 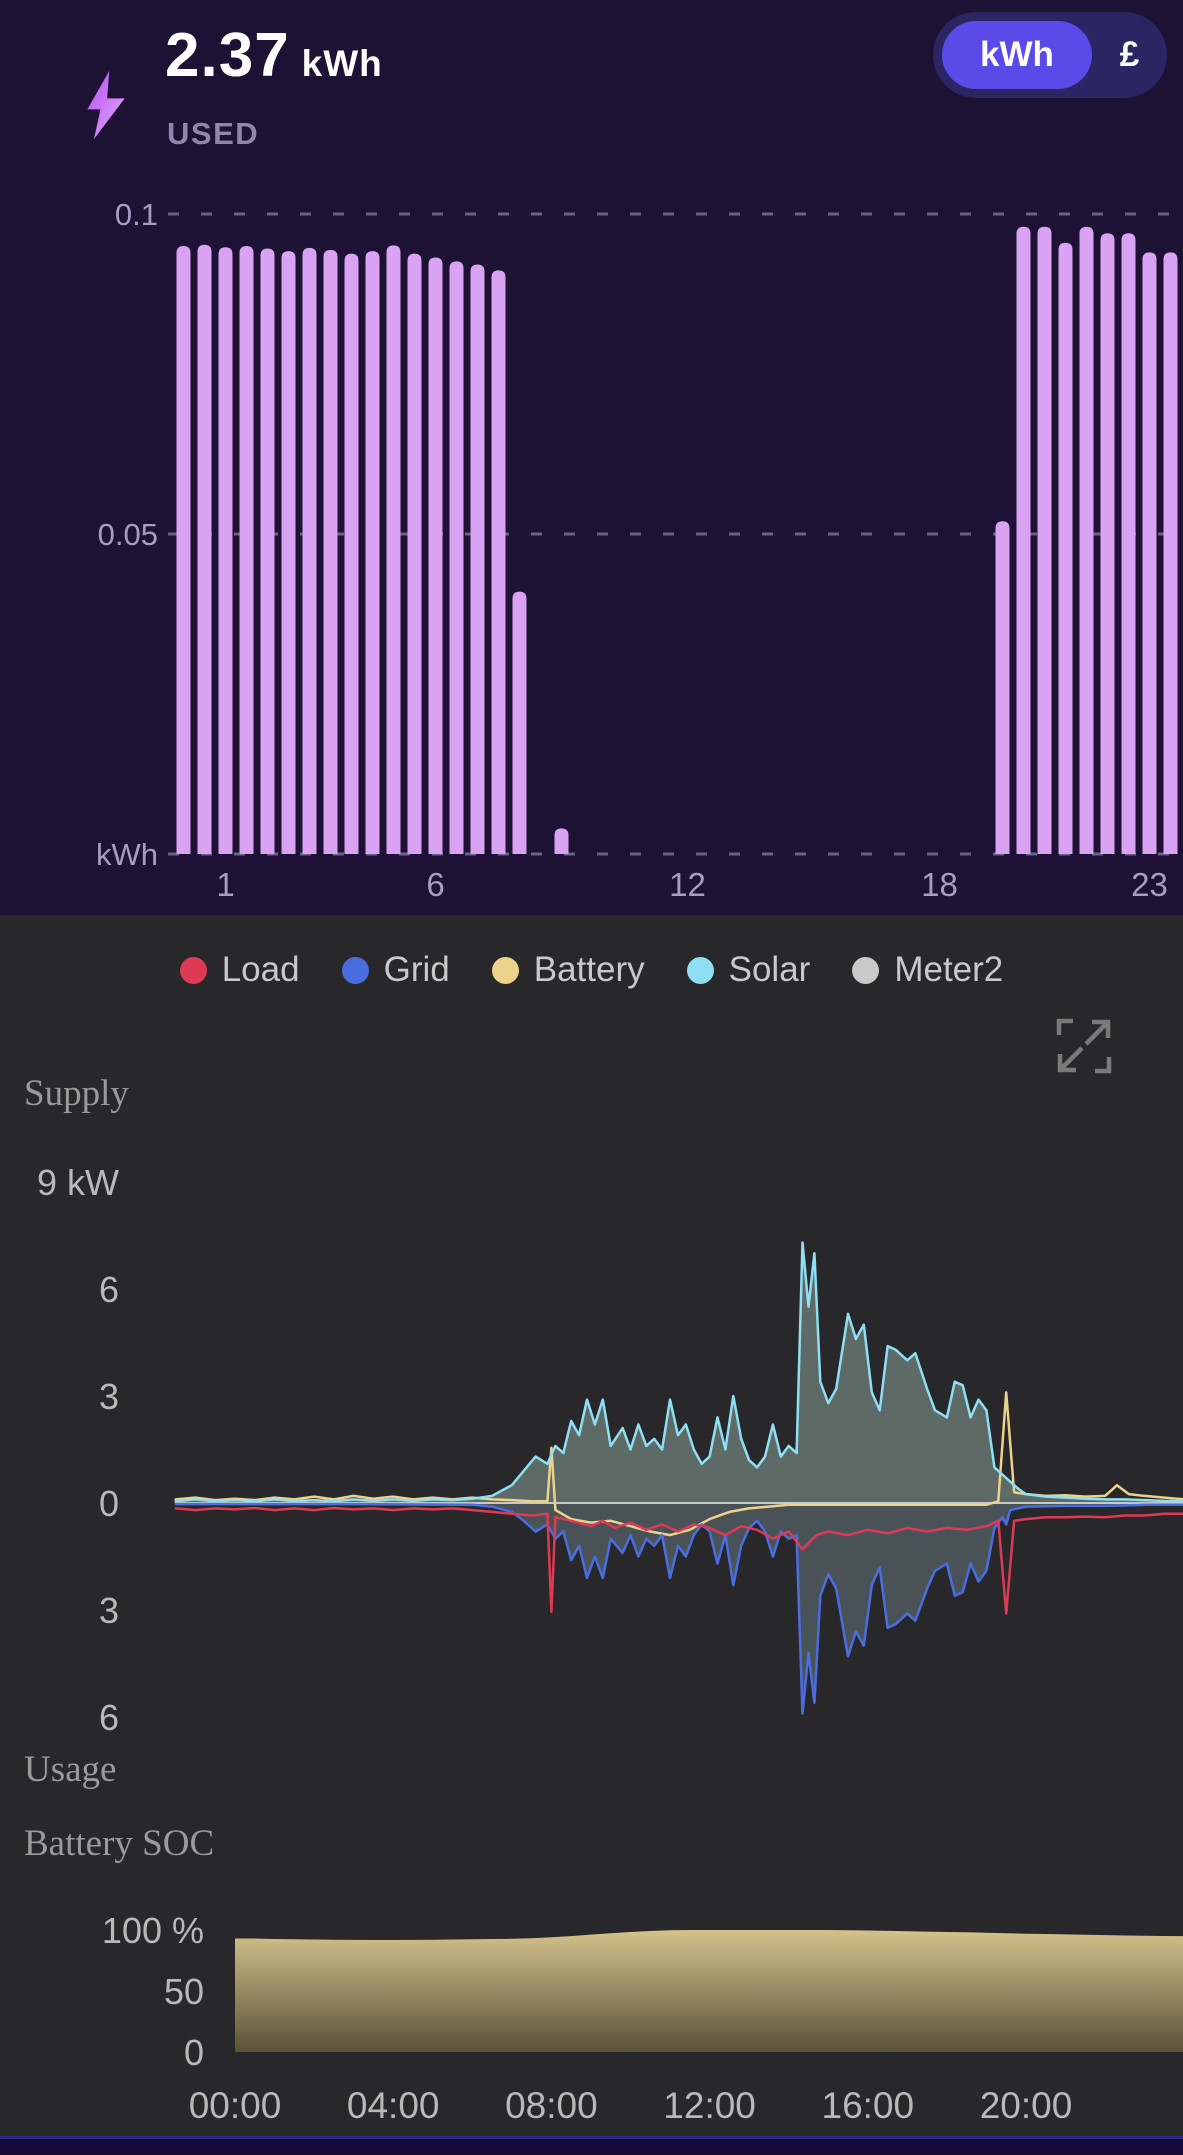 I want to click on next-section-edge, so click(x=591, y=2145).